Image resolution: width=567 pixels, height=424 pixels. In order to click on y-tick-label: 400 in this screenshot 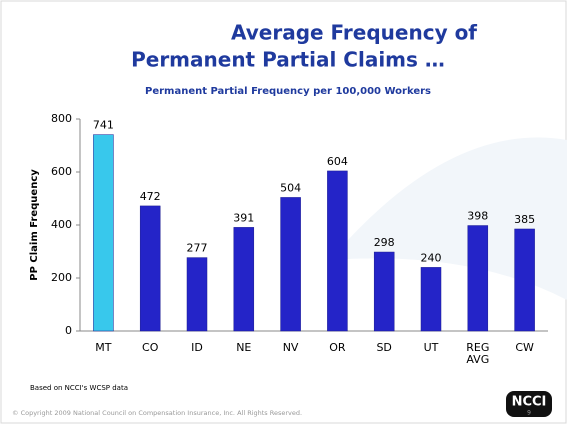, I will do `click(61, 224)`.